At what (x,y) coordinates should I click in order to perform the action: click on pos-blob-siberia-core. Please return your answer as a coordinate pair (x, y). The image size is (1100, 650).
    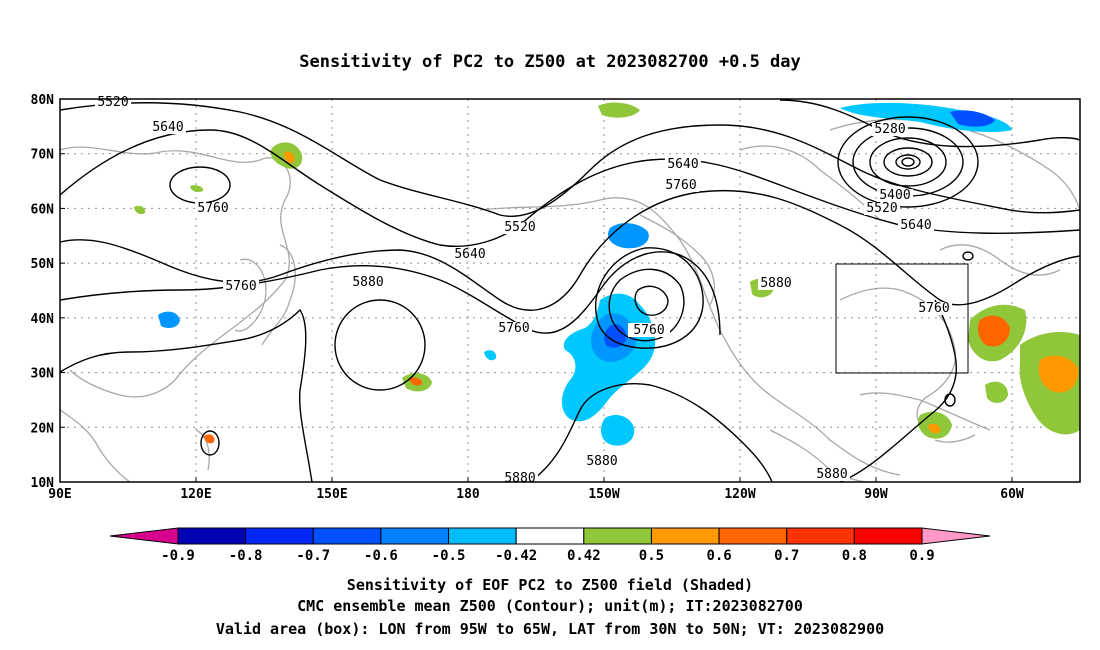
    Looking at the image, I should click on (289, 157).